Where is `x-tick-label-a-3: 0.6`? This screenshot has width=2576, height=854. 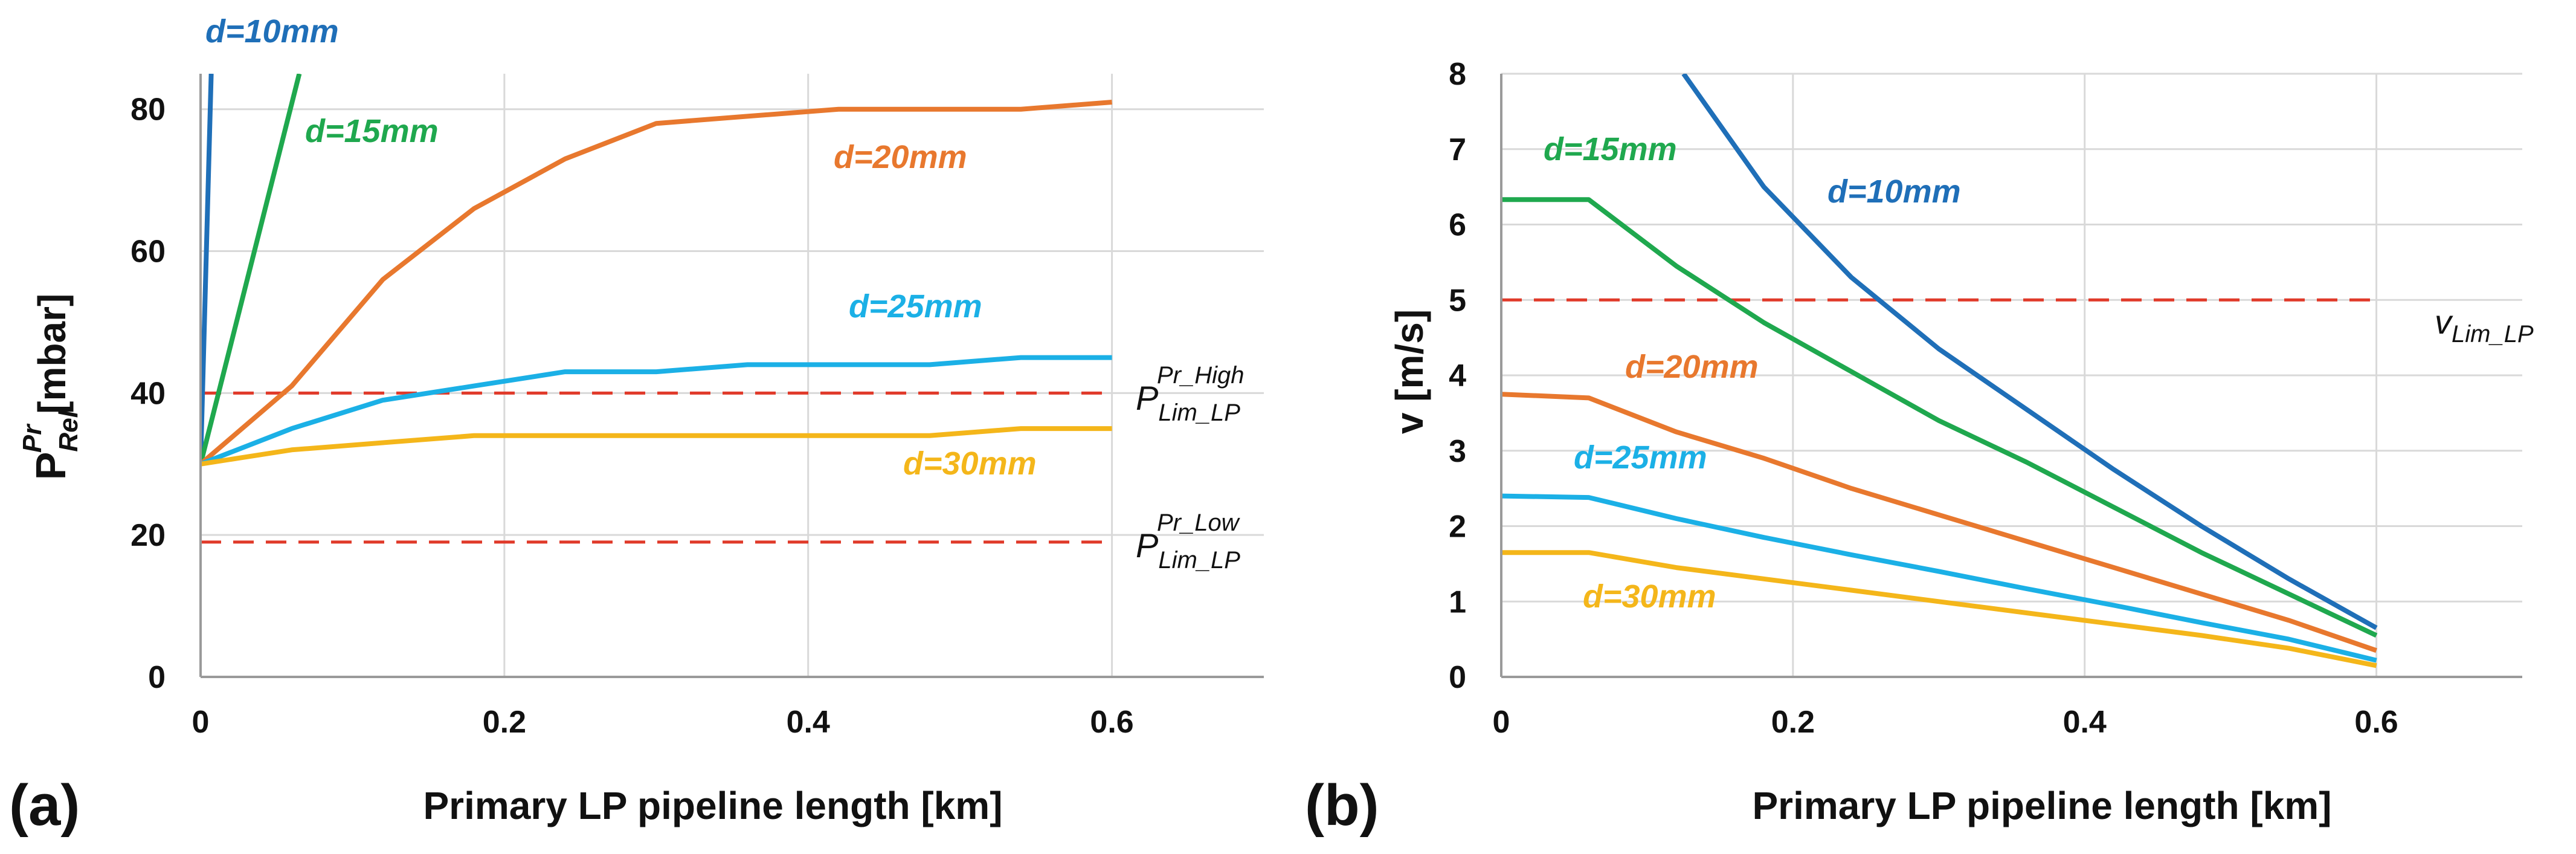
x-tick-label-a-3: 0.6 is located at coordinates (1112, 722).